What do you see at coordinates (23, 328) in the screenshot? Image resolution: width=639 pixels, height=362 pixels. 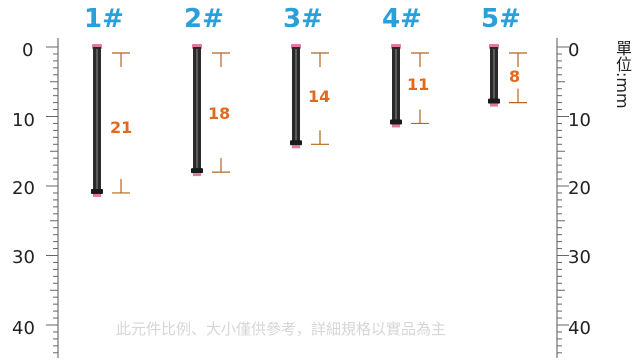 I see `left-tick-40: 40` at bounding box center [23, 328].